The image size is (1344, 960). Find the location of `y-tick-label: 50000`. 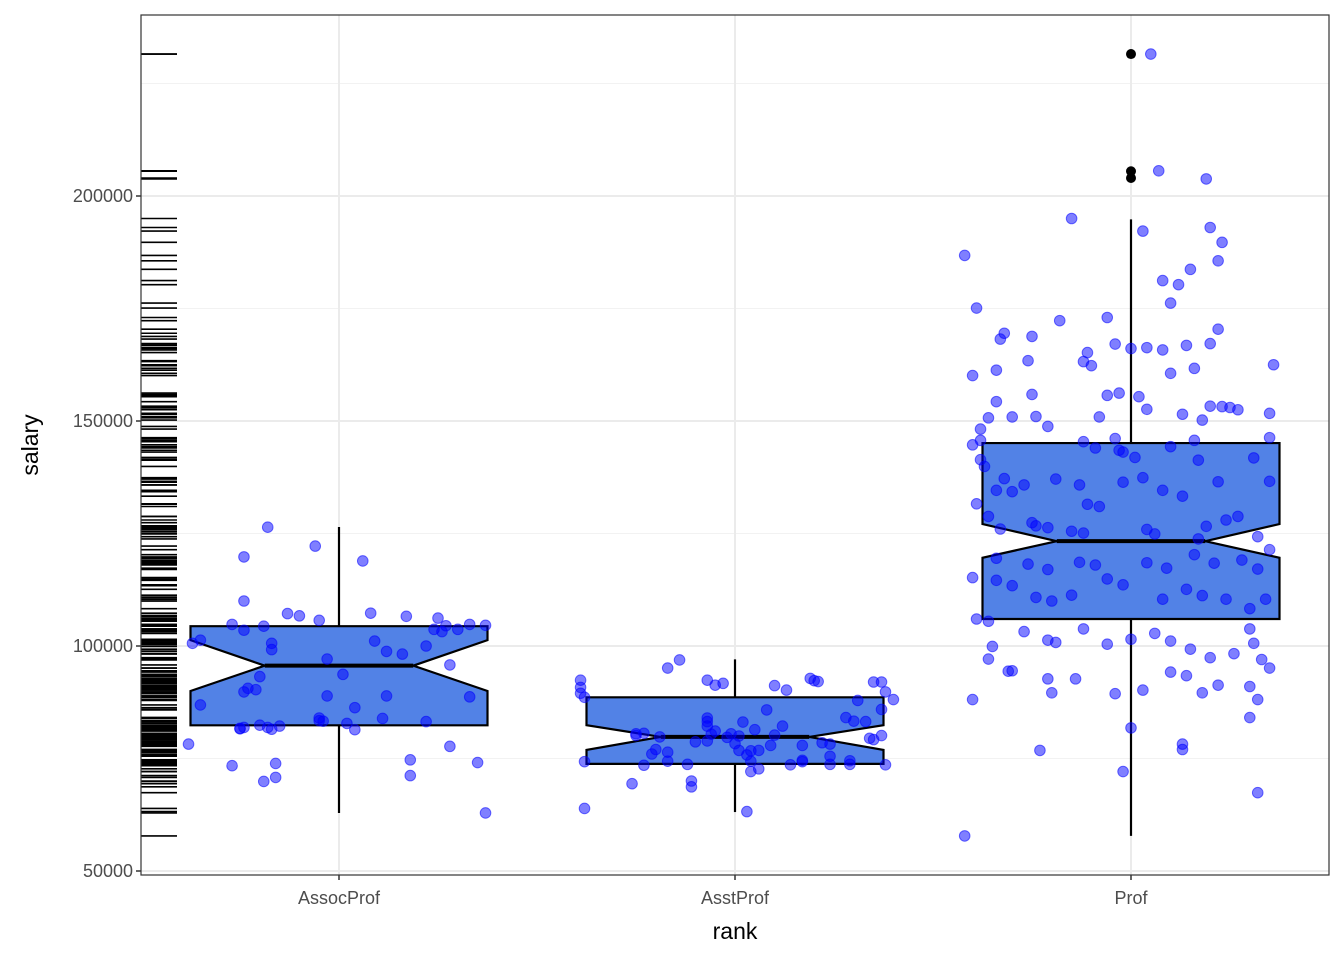

y-tick-label: 50000 is located at coordinates (108, 871).